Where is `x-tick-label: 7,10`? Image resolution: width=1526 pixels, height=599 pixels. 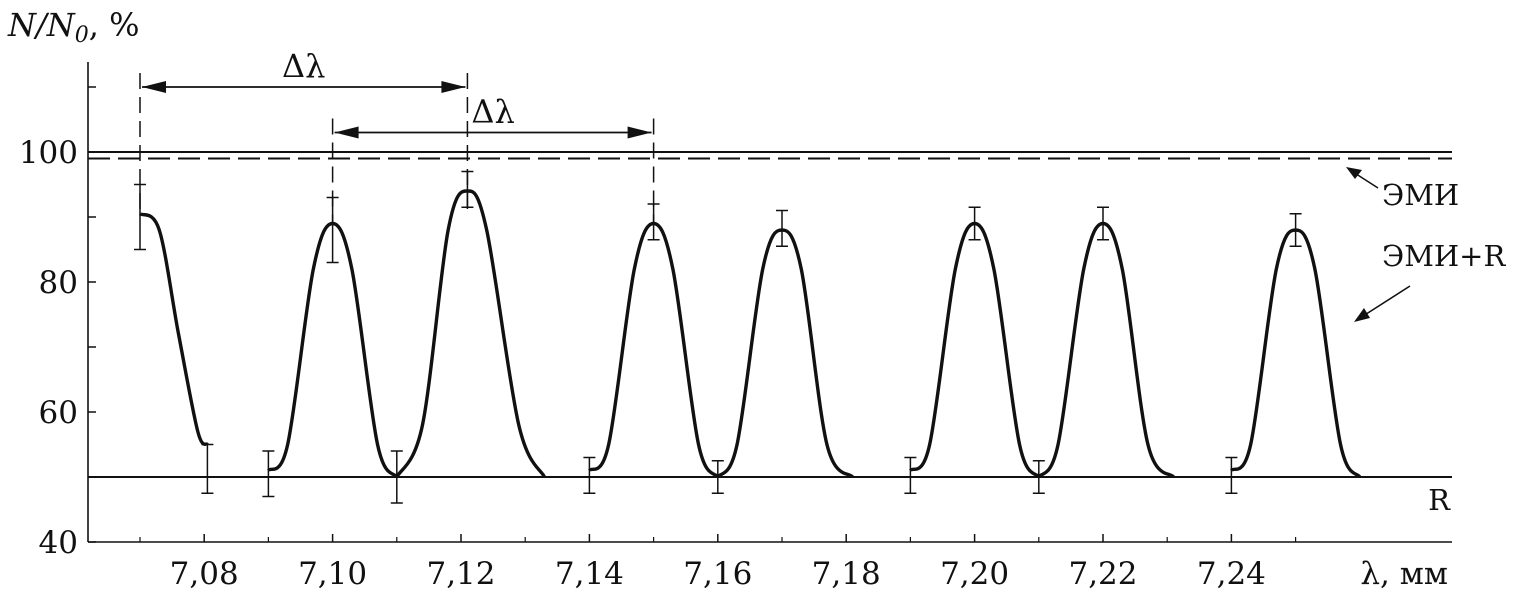
x-tick-label: 7,10 is located at coordinates (332, 574).